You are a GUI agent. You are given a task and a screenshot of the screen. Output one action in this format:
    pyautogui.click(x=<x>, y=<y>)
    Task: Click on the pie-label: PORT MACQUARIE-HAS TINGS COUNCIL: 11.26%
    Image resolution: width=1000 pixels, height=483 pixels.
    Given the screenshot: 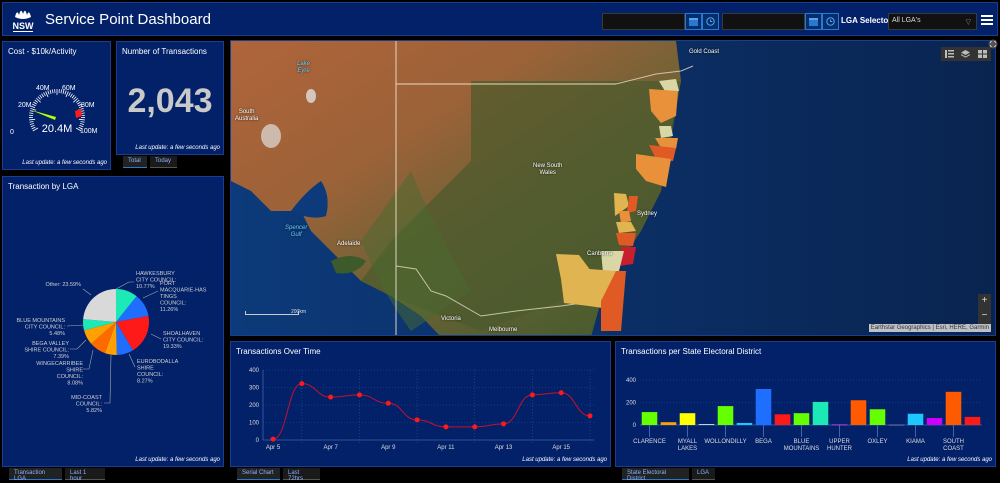 What is the action you would take?
    pyautogui.click(x=183, y=297)
    